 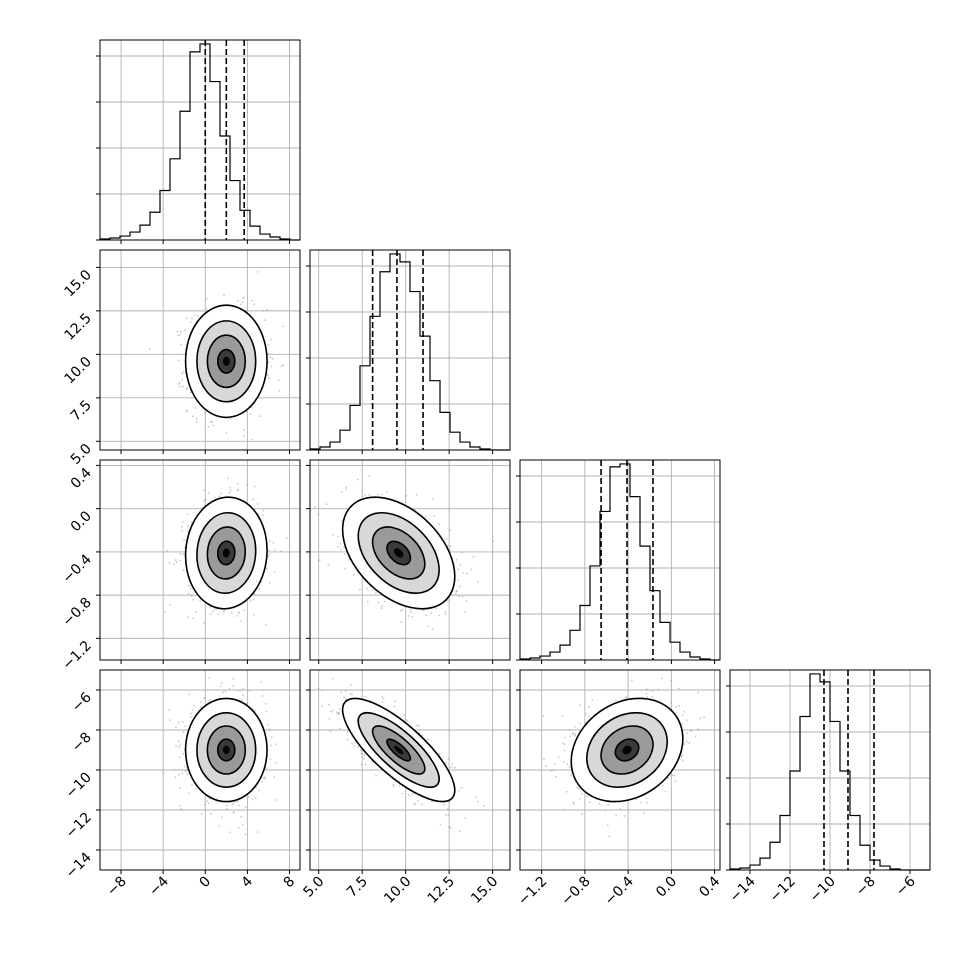 I want to click on panel-frame, so click(x=620, y=560).